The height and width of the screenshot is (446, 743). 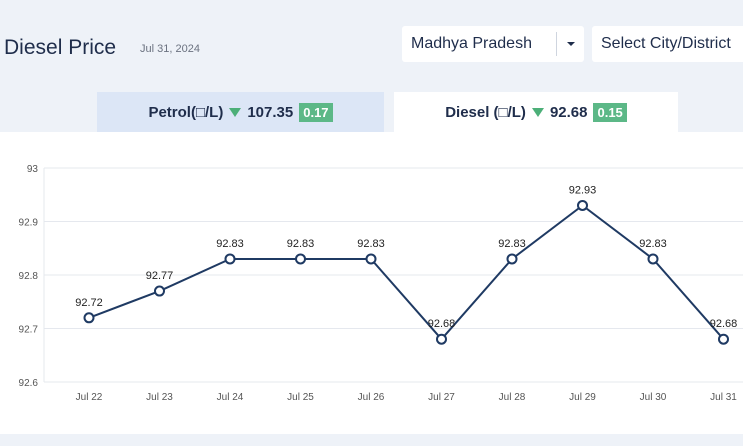 I want to click on tab-diesel: Diesel (□/L) 92.68 0.15, so click(x=536, y=112).